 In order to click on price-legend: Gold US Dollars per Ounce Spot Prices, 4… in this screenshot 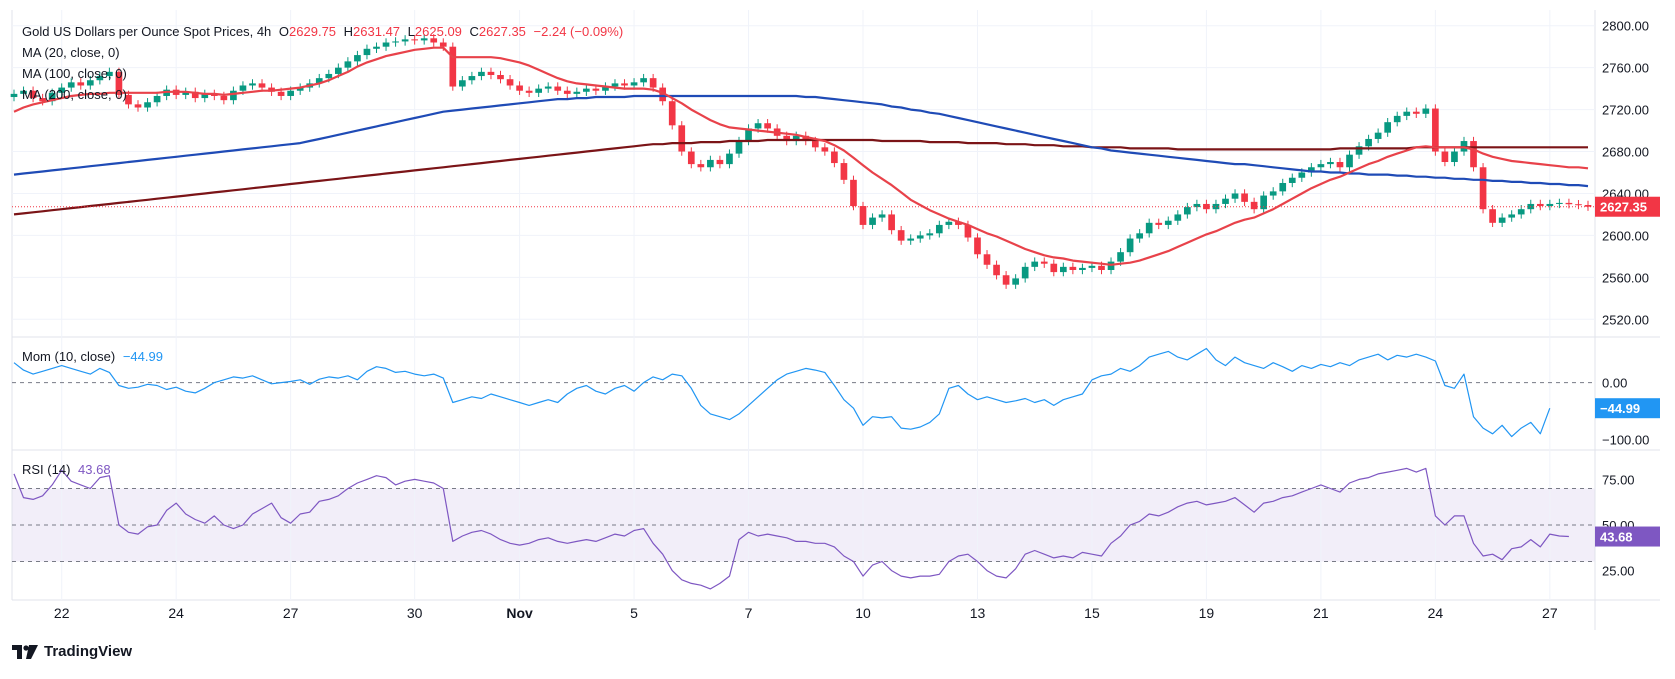, I will do `click(324, 31)`.